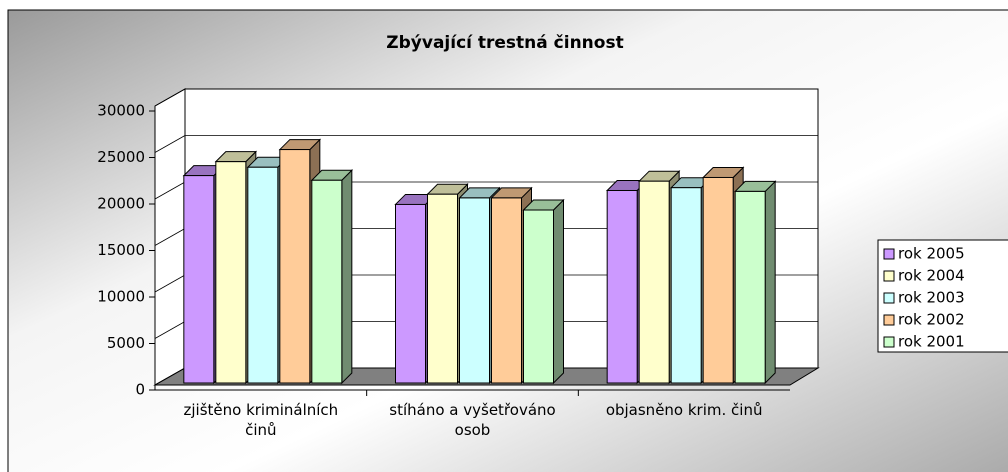  I want to click on x-tick-label: stíháno a vyšetřováno osob, so click(472, 420).